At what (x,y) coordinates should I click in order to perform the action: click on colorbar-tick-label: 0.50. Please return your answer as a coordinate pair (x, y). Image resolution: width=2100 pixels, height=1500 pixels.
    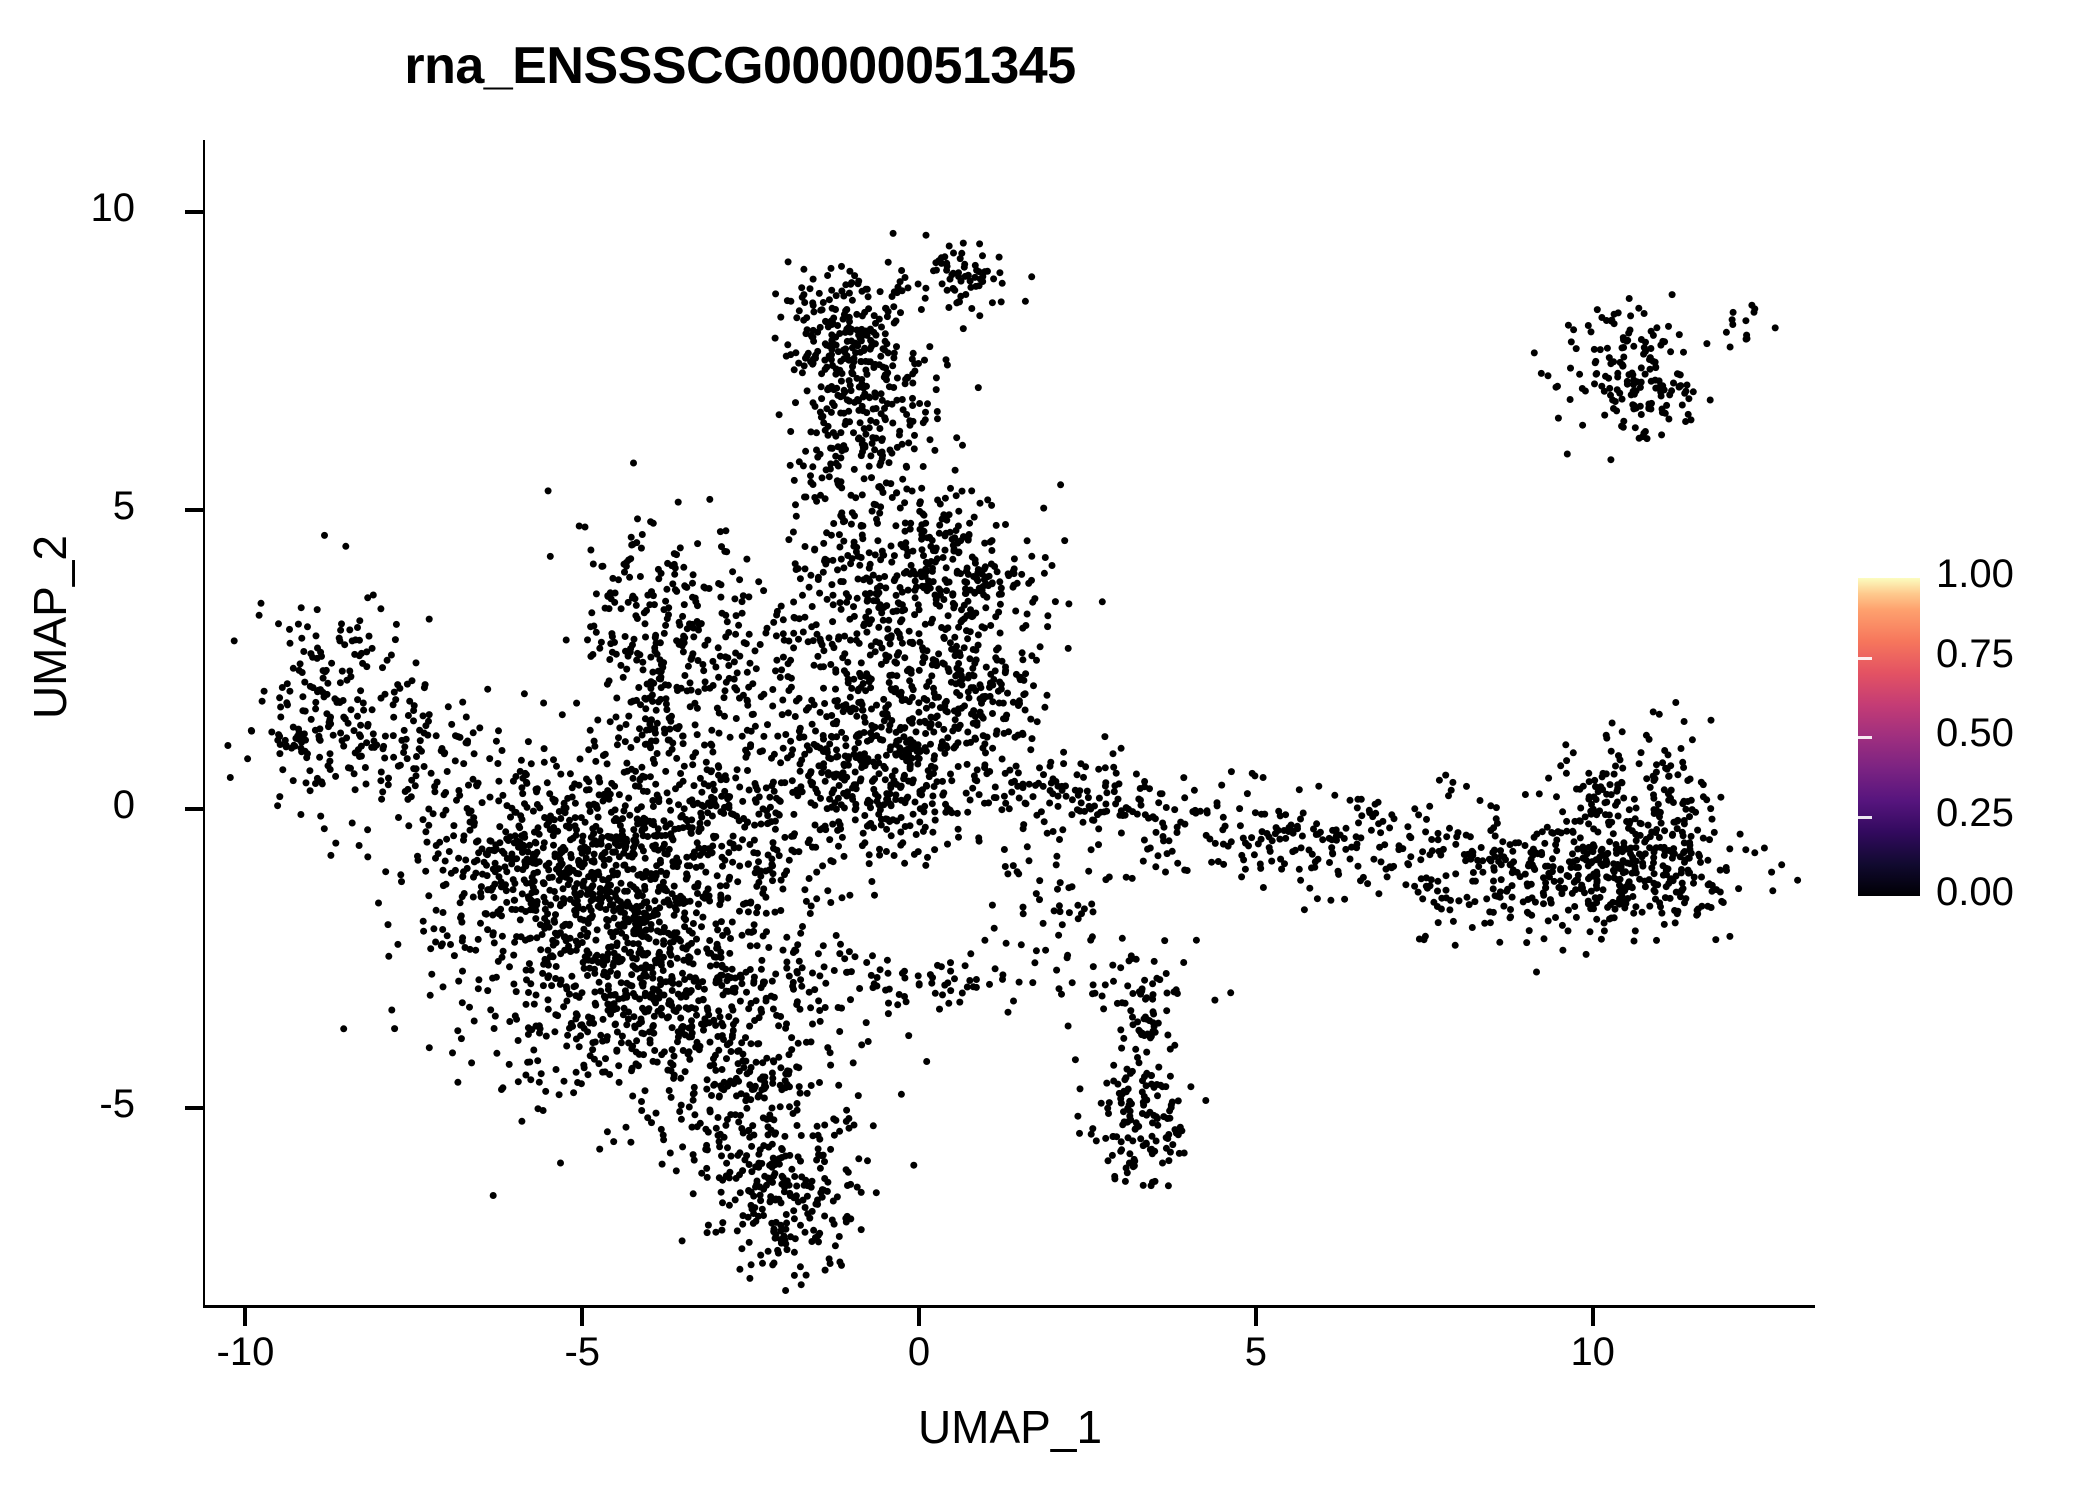
    Looking at the image, I should click on (1975, 733).